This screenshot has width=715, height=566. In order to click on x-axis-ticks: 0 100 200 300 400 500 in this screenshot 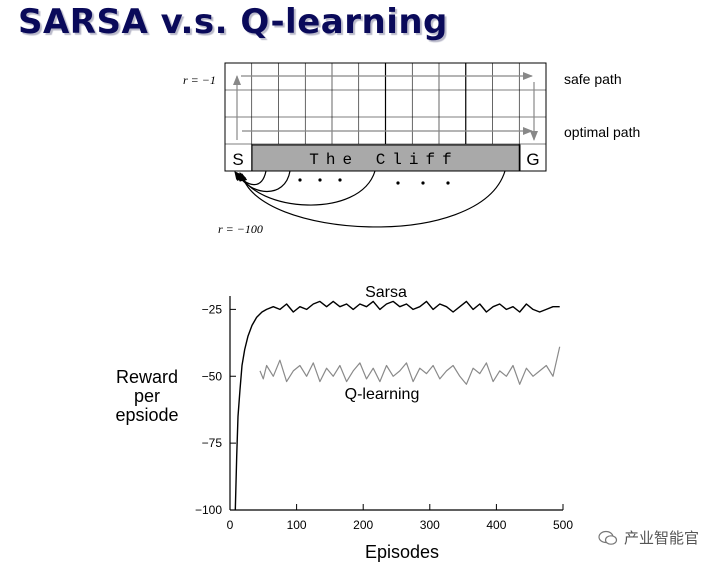, I will do `click(400, 518)`.